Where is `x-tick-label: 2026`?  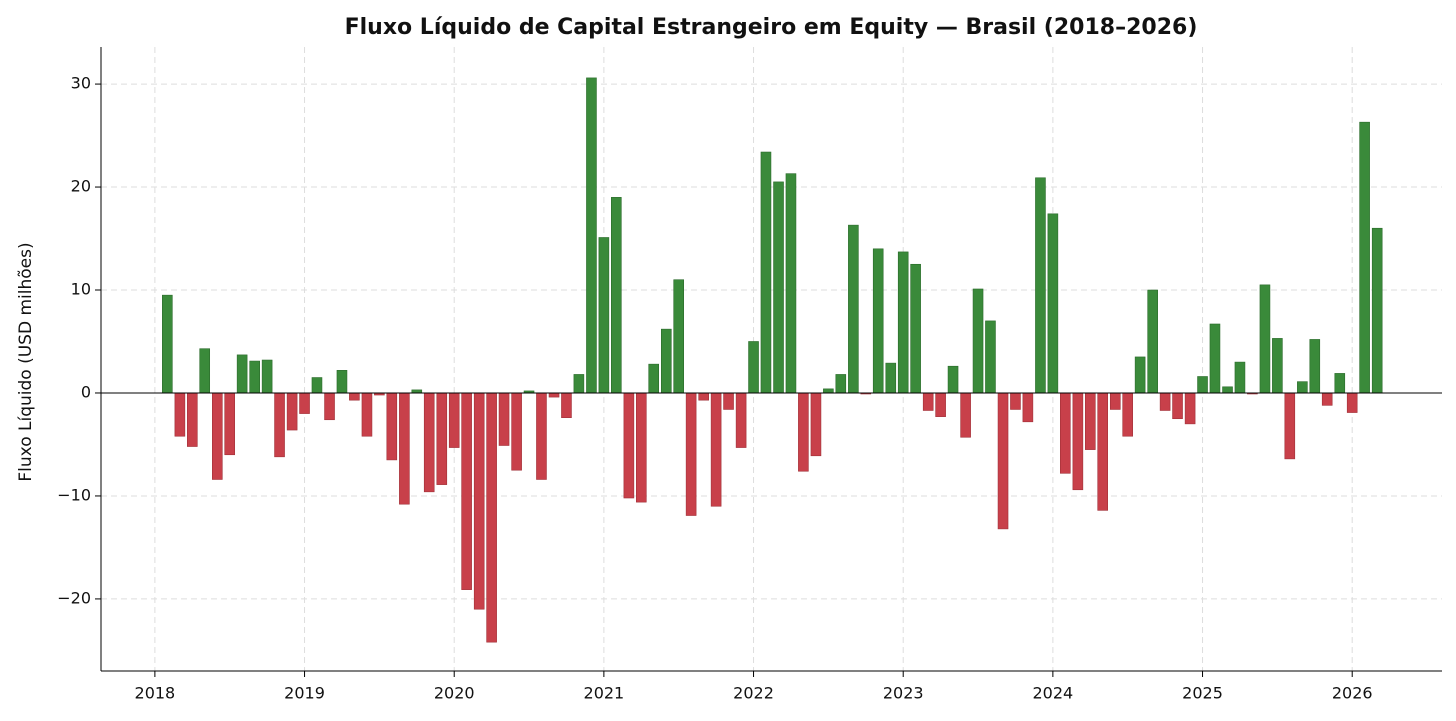
x-tick-label: 2026 is located at coordinates (1352, 693).